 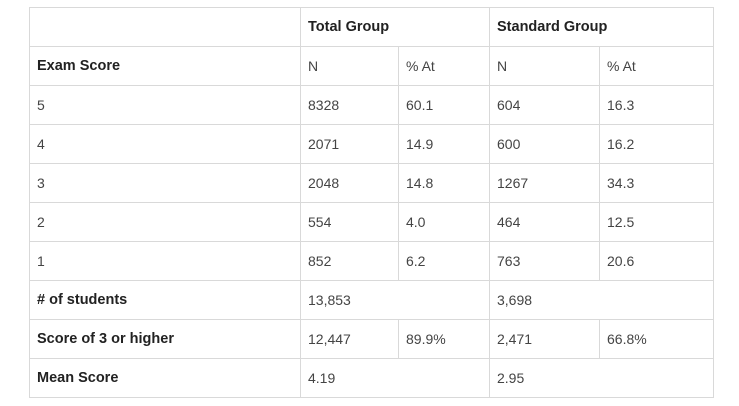 What do you see at coordinates (395, 378) in the screenshot?
I see `mean-total-cell: 4.19` at bounding box center [395, 378].